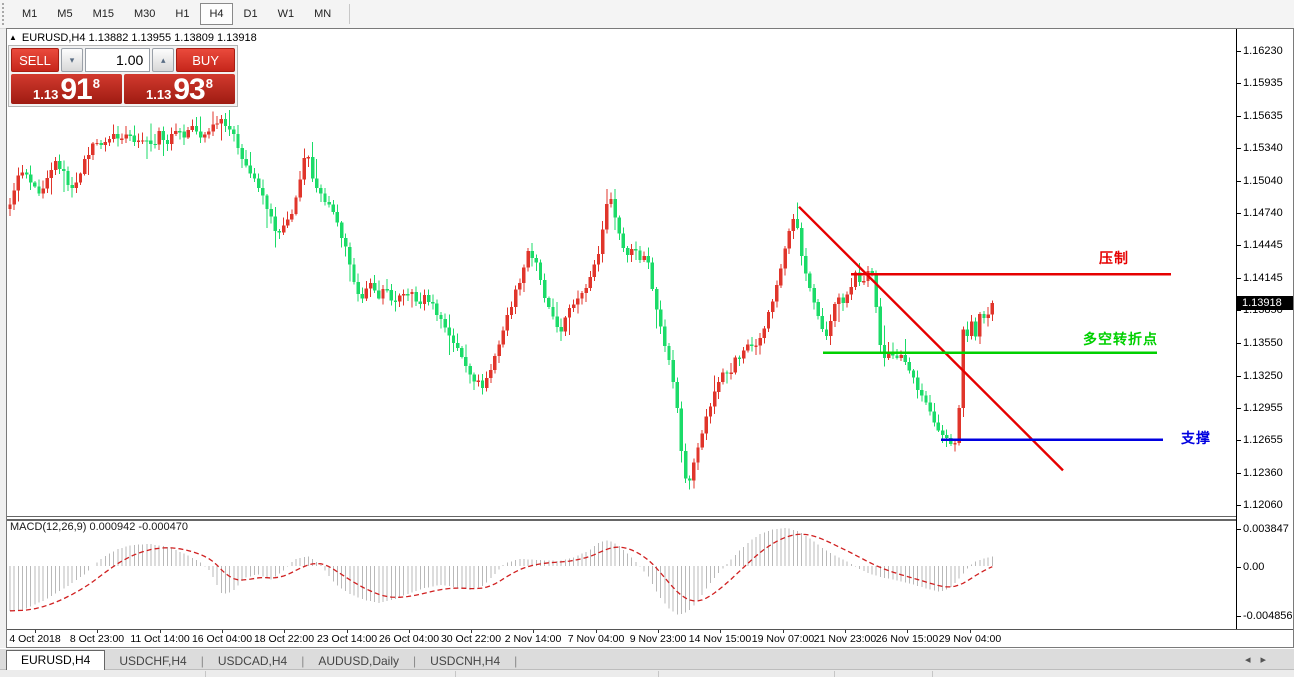 This screenshot has height=677, width=1294. Describe the element at coordinates (56, 660) in the screenshot. I see `chart-tab-eurusd: EURUSD,H4` at that location.